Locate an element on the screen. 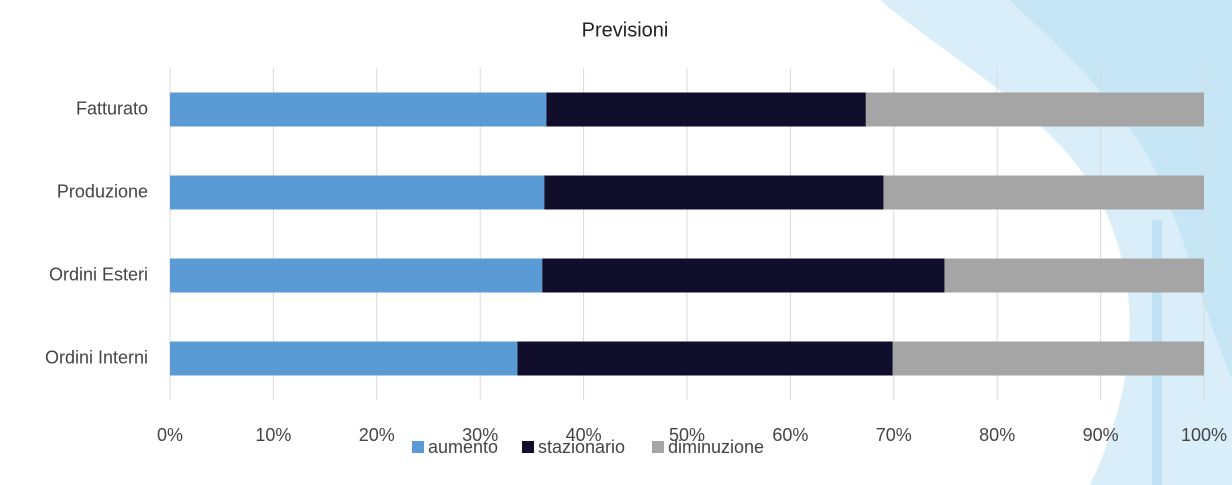 This screenshot has height=485, width=1232. y-tick-label: Ordini Esteri is located at coordinates (98, 274).